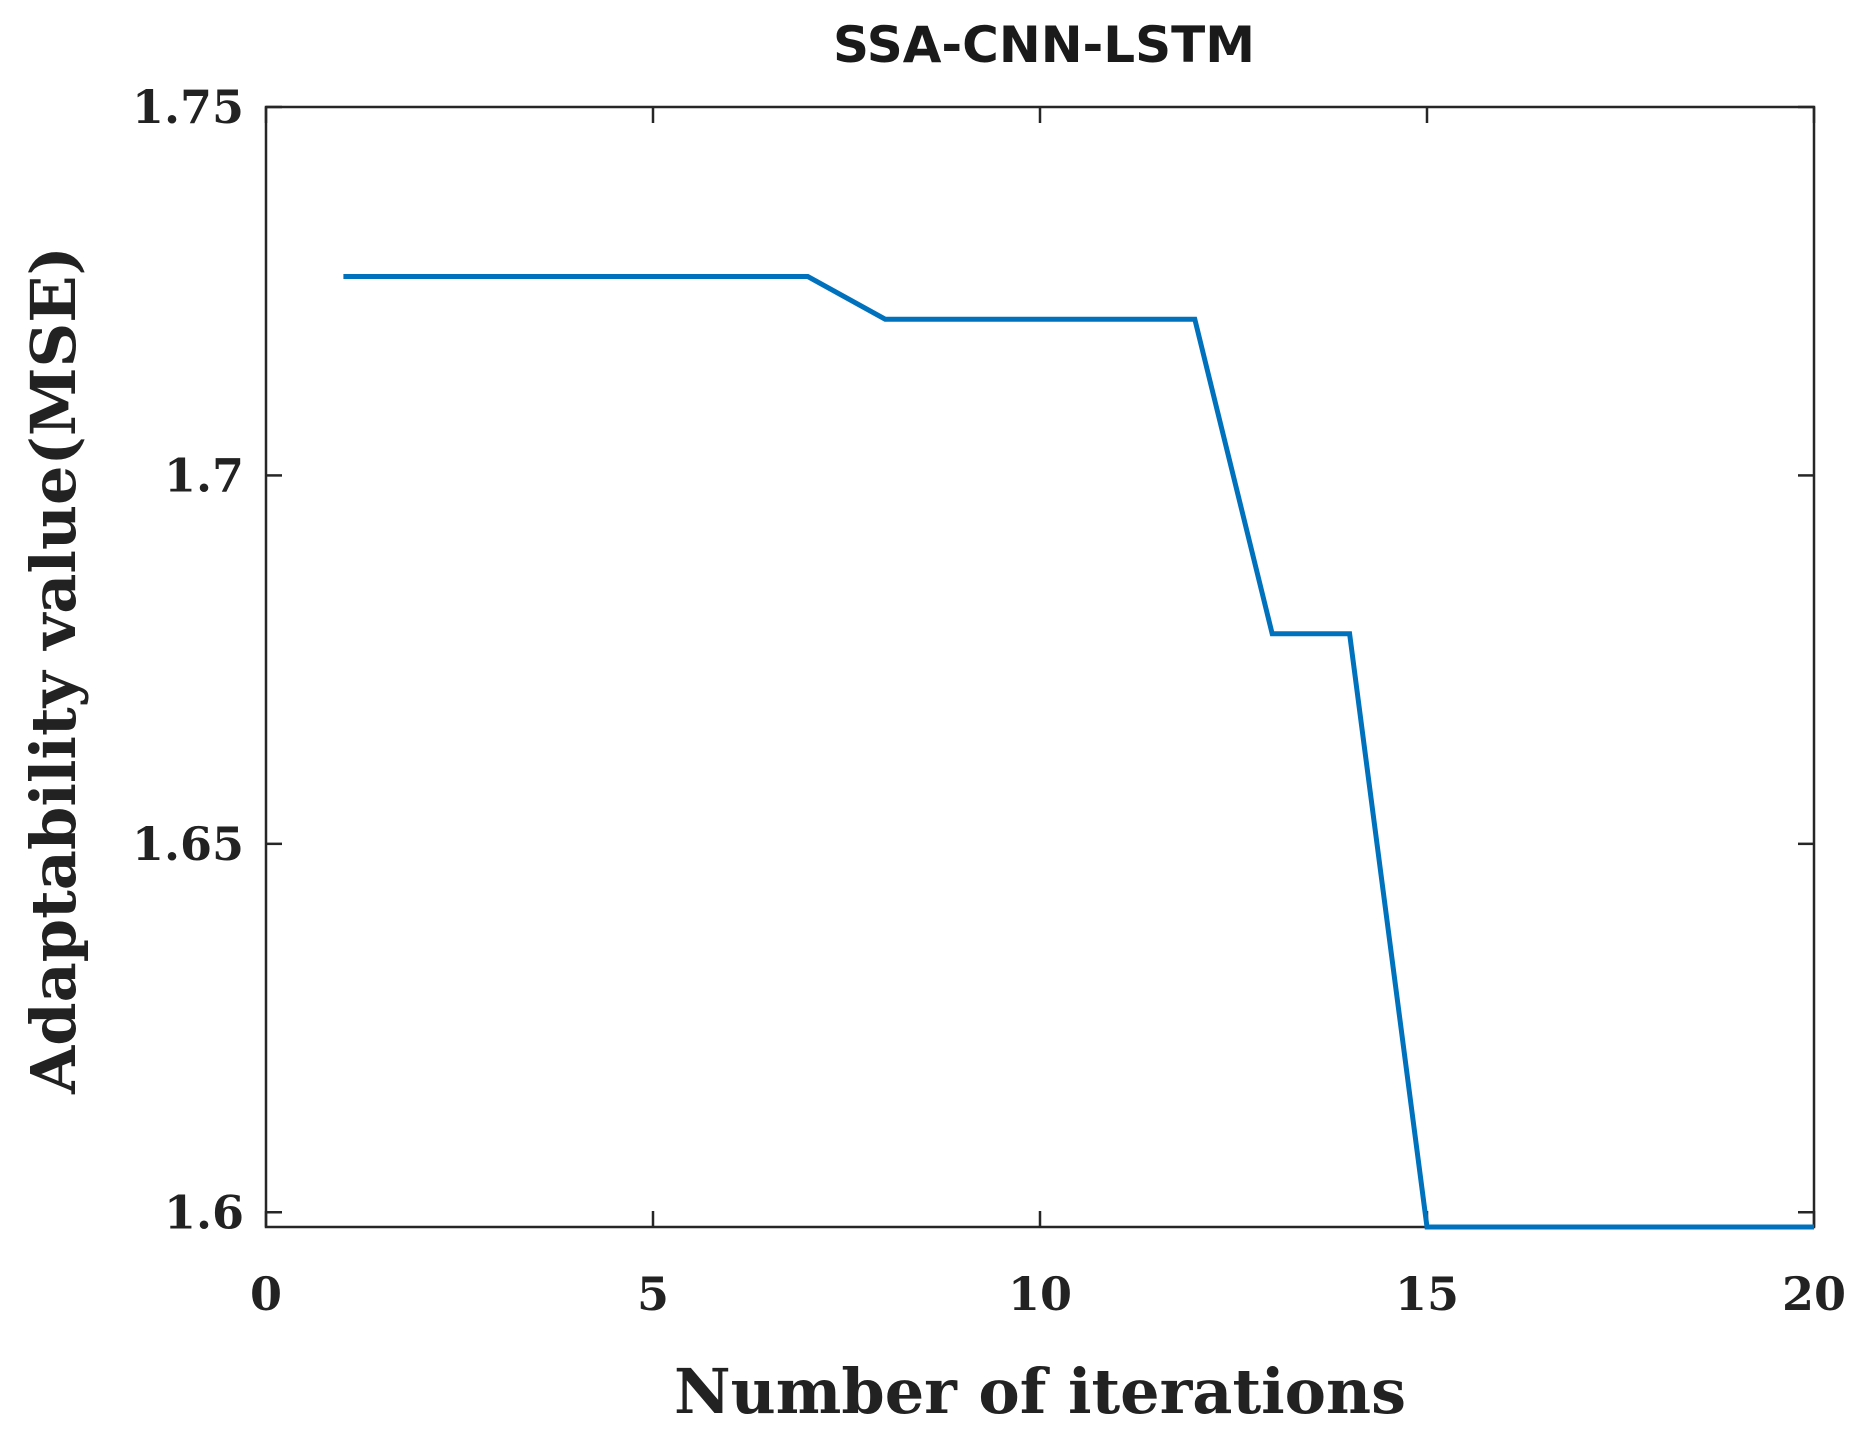  What do you see at coordinates (1040, 1294) in the screenshot?
I see `x-tick-label: 10` at bounding box center [1040, 1294].